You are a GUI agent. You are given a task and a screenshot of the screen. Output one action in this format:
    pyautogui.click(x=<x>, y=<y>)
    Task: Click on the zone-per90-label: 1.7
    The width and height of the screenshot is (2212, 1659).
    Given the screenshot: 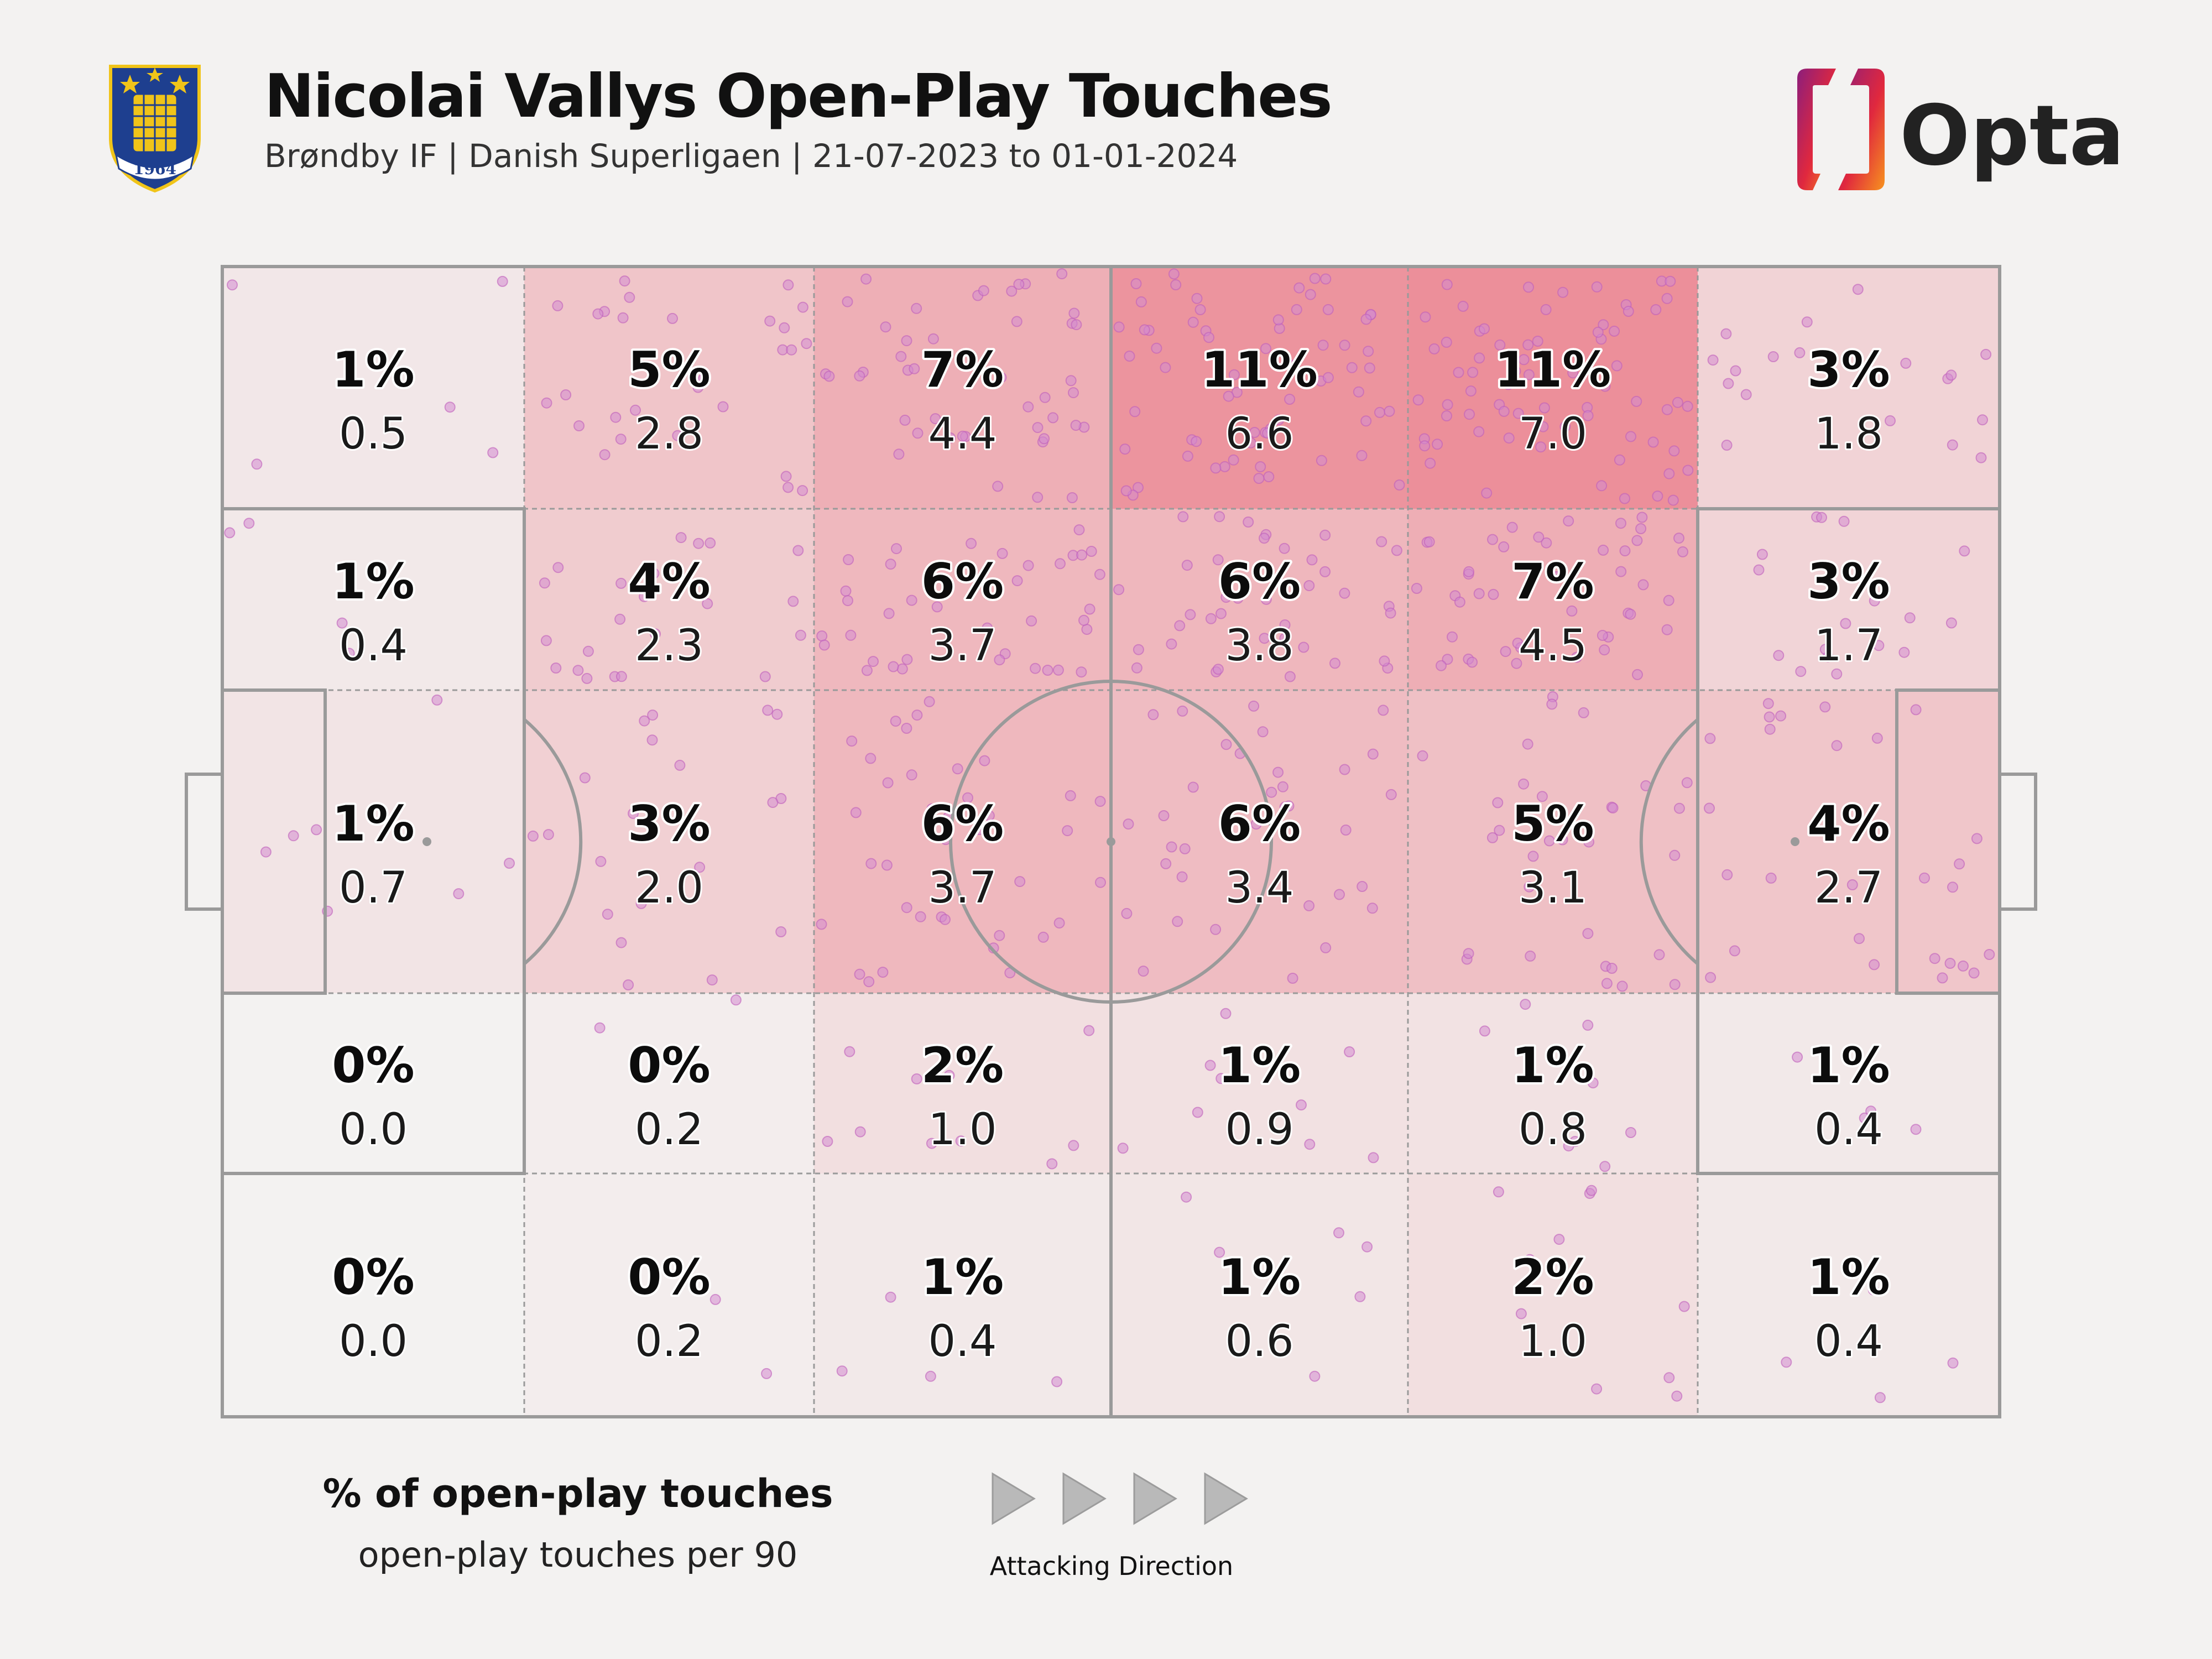 What is the action you would take?
    pyautogui.click(x=1849, y=646)
    